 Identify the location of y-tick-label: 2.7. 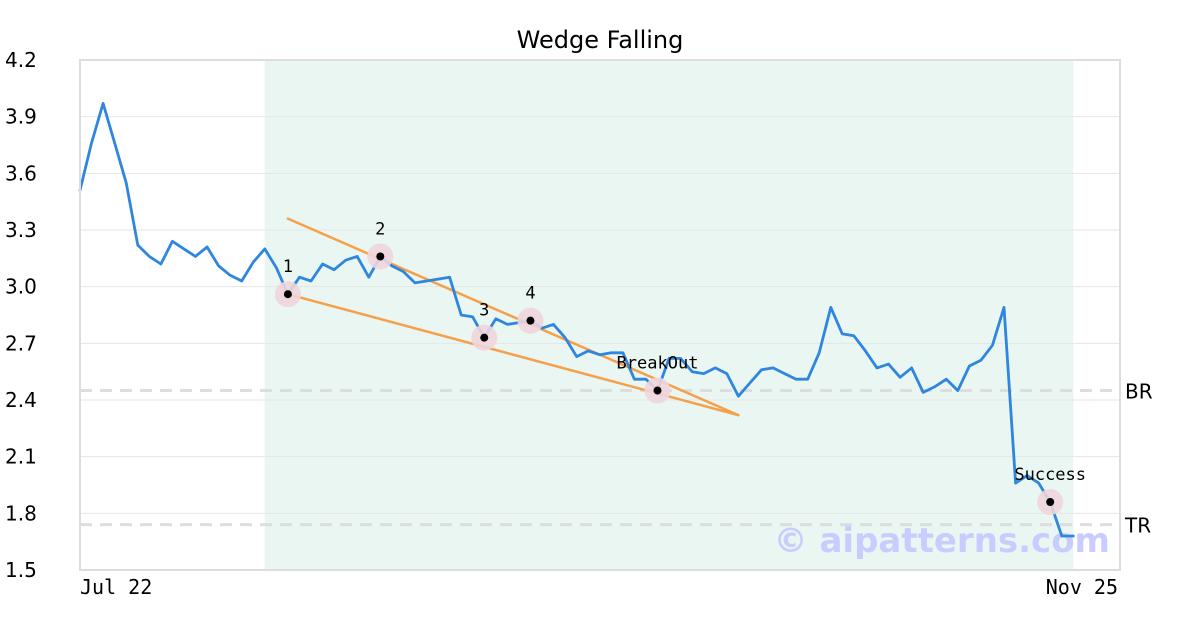
(21, 343).